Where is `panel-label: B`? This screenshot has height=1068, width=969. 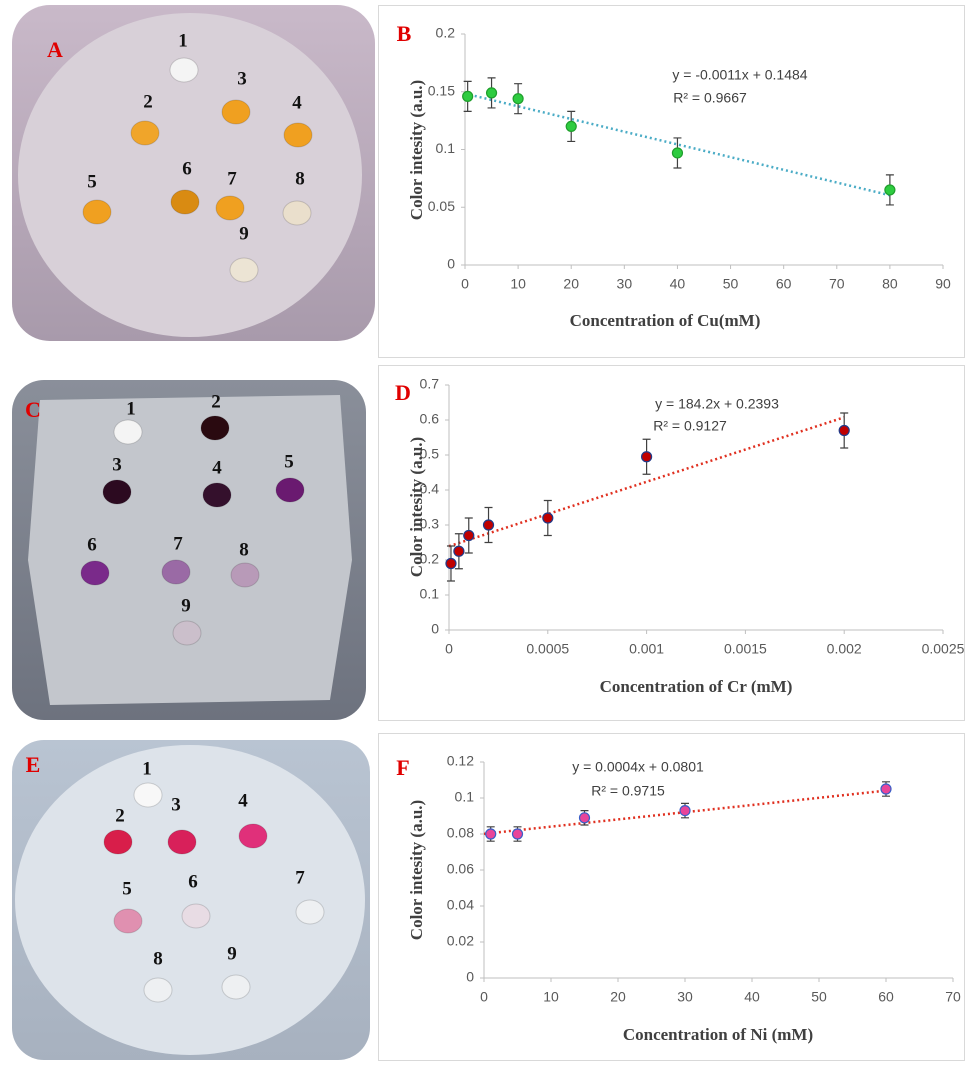 panel-label: B is located at coordinates (404, 33).